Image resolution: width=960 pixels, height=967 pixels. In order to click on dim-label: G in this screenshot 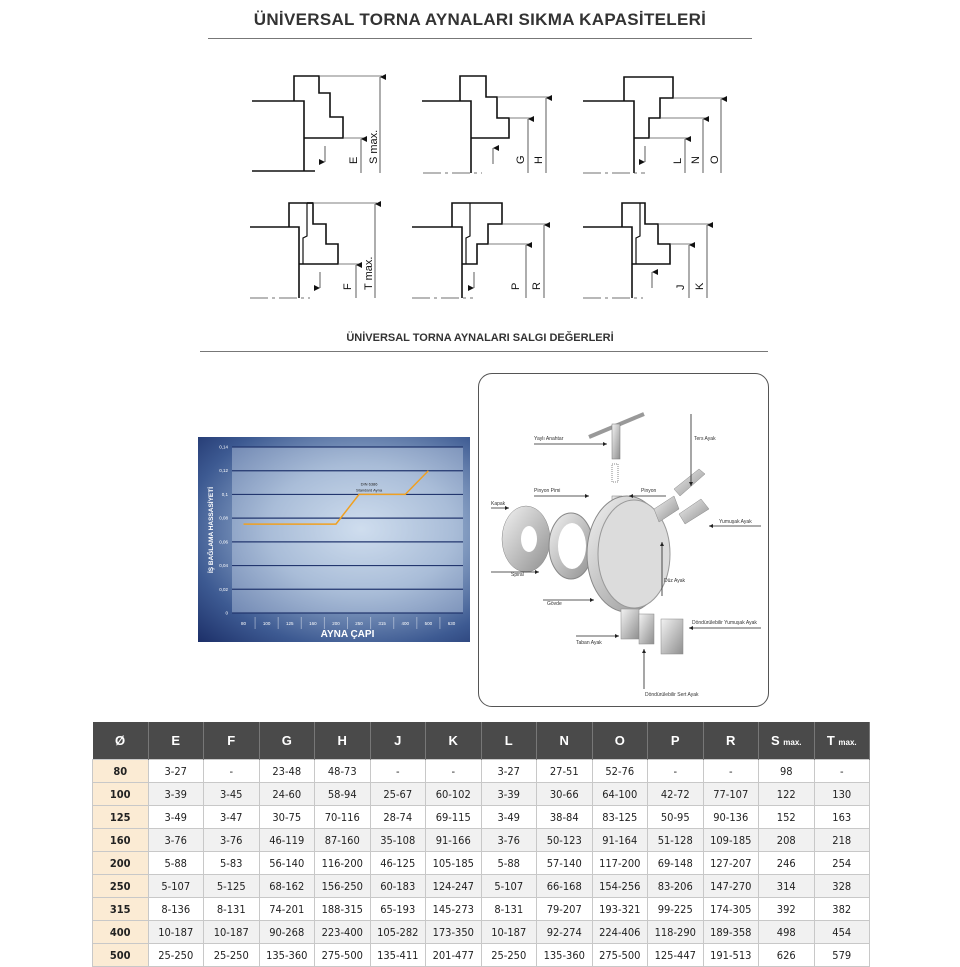, I will do `click(521, 159)`.